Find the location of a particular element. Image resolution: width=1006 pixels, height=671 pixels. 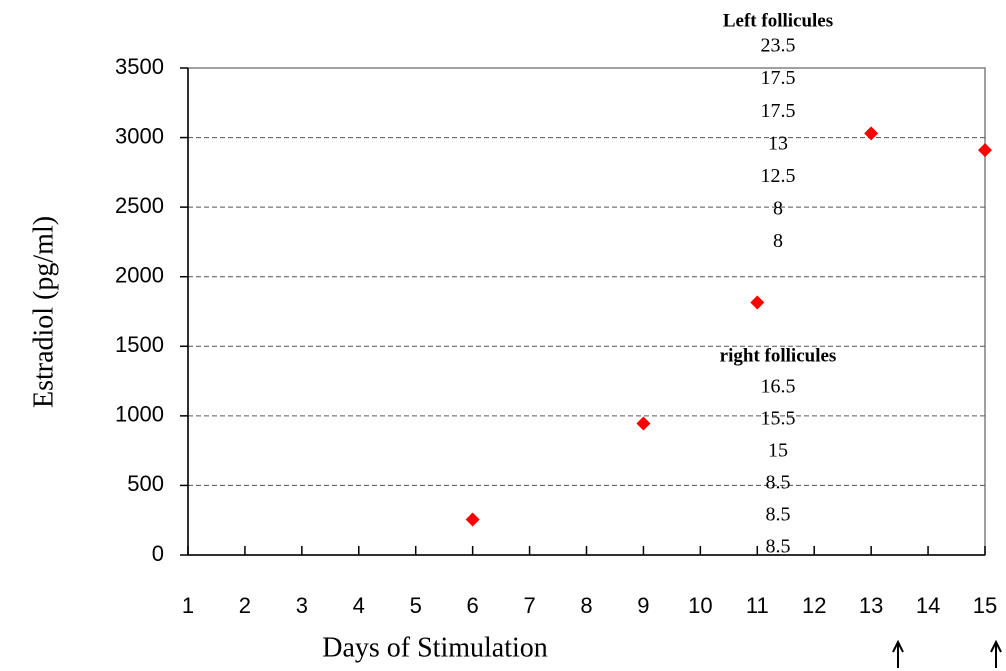

x-tick-label: 8 is located at coordinates (586, 605).